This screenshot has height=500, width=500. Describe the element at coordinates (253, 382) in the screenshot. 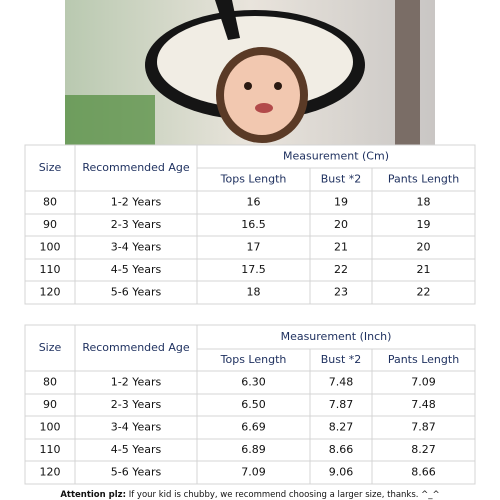

I see `table-cell: 6.30` at that location.